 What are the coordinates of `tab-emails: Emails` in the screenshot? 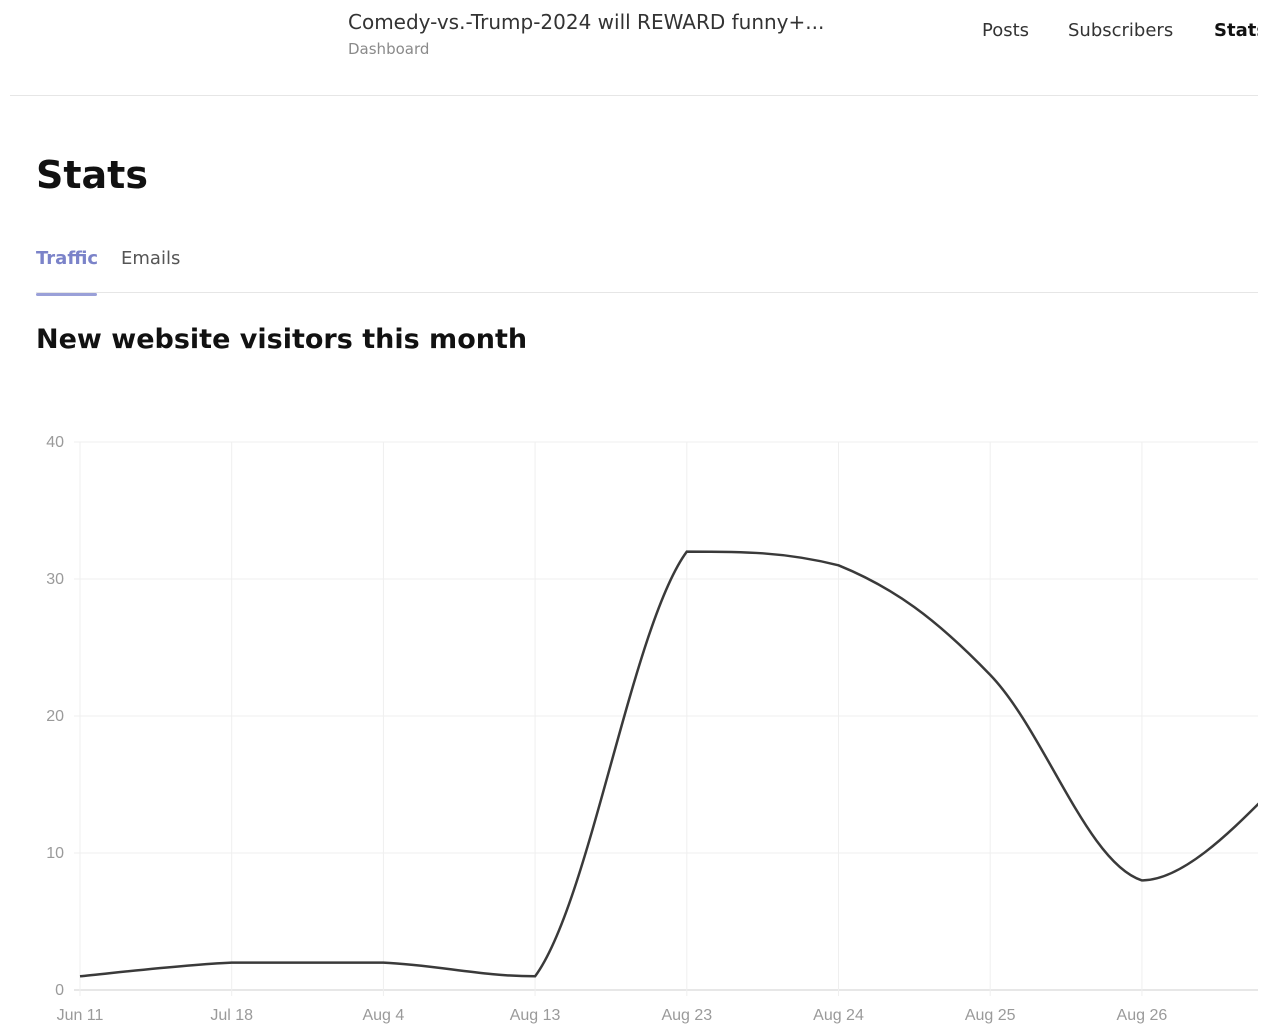 It's located at (151, 258).